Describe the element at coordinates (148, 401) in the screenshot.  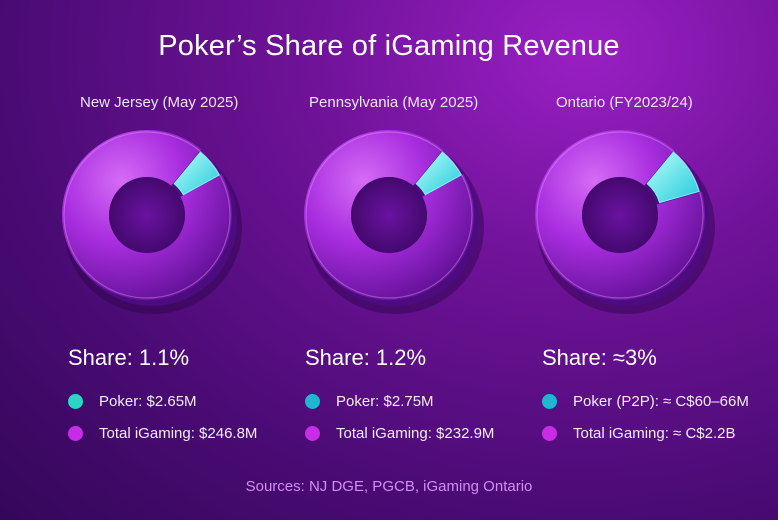
I see `legend-label: Poker: $2.65M` at that location.